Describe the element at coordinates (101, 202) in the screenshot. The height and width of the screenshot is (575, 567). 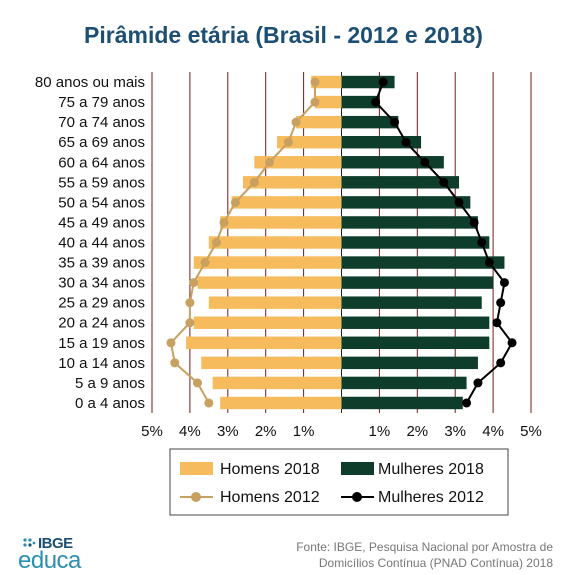
I see `category-label: 50 a 54 anos` at that location.